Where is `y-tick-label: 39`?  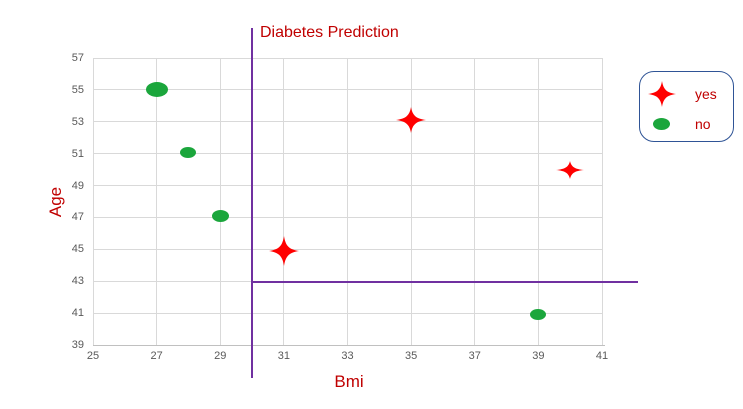 y-tick-label: 39 is located at coordinates (77, 345).